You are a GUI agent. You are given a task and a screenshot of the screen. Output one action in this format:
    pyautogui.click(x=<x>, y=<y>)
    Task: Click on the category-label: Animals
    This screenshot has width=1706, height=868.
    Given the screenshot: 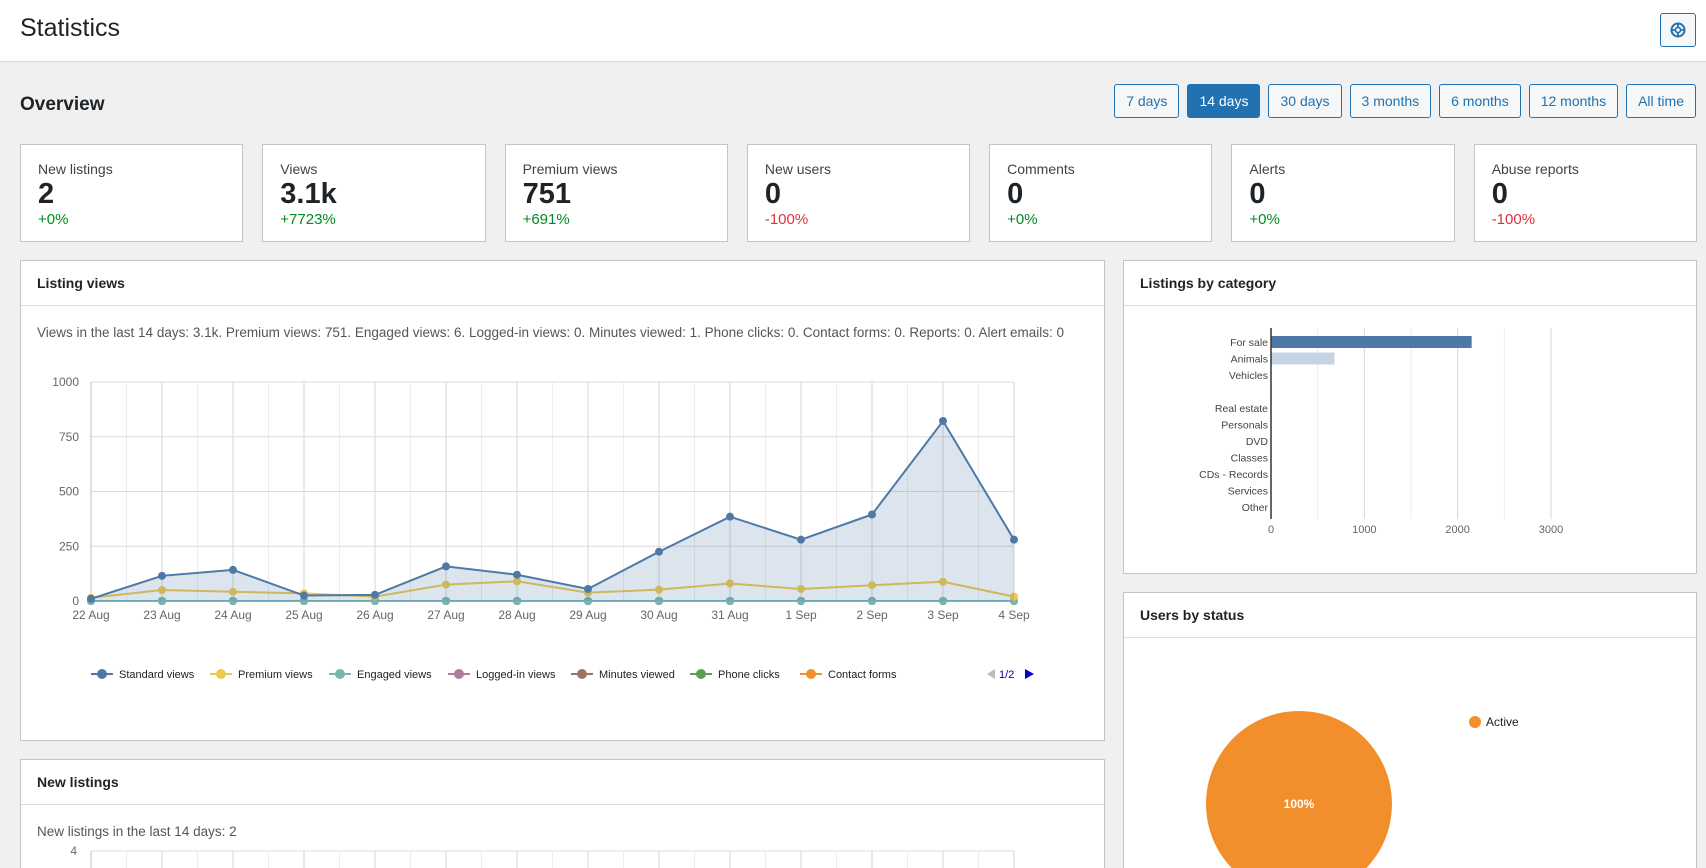 What is the action you would take?
    pyautogui.click(x=1249, y=360)
    